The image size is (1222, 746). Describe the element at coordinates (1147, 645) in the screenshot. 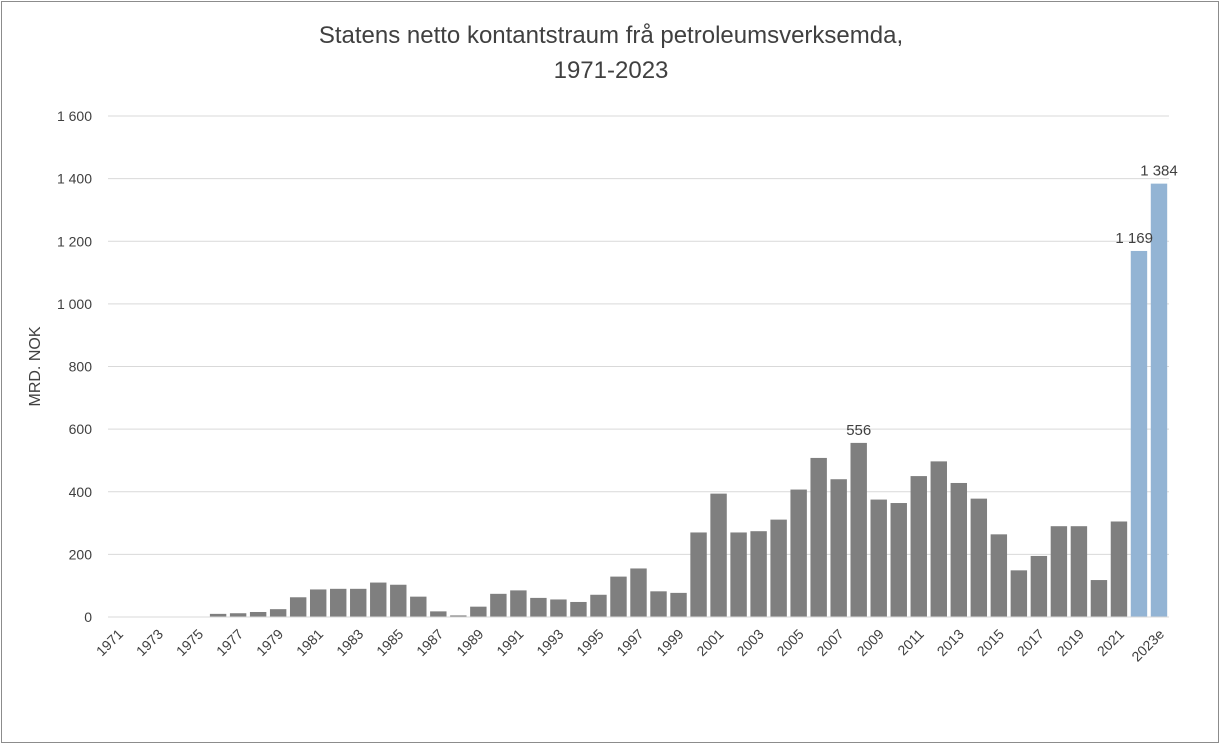

I see `x-tick-label: 2023e` at that location.